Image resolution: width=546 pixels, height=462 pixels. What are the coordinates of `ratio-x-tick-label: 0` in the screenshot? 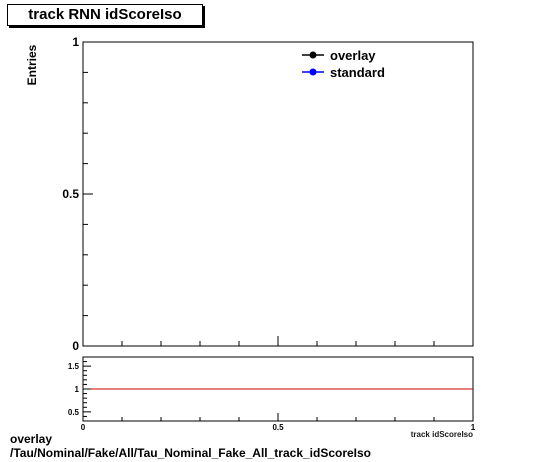 It's located at (83, 427).